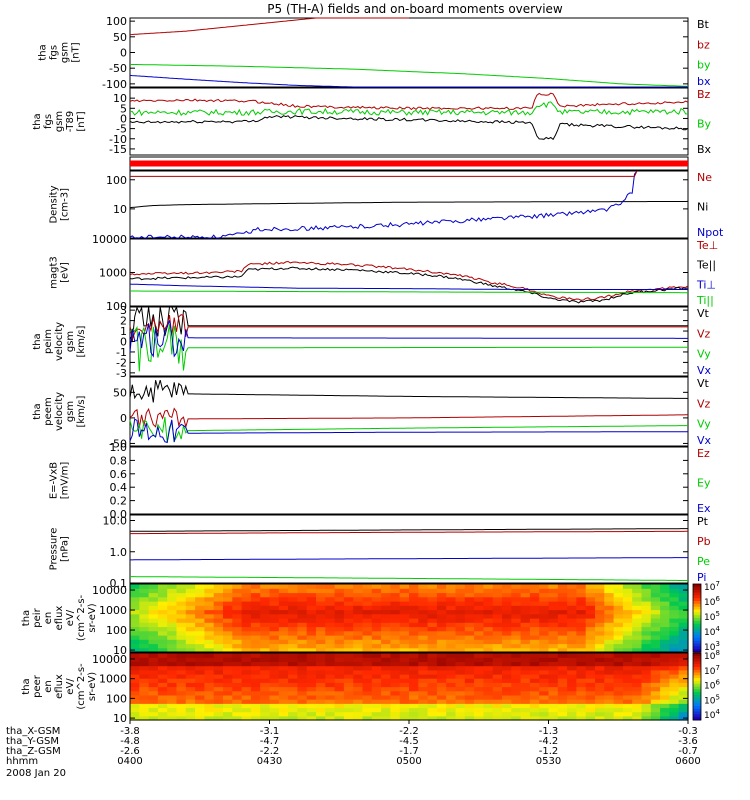  What do you see at coordinates (33, 751) in the screenshot?
I see `x-axis-row-label: tha_Z-GSM` at bounding box center [33, 751].